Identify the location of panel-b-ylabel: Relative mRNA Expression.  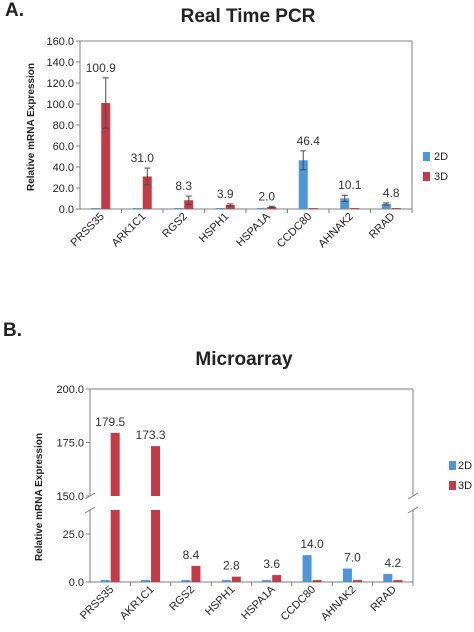
(39, 497).